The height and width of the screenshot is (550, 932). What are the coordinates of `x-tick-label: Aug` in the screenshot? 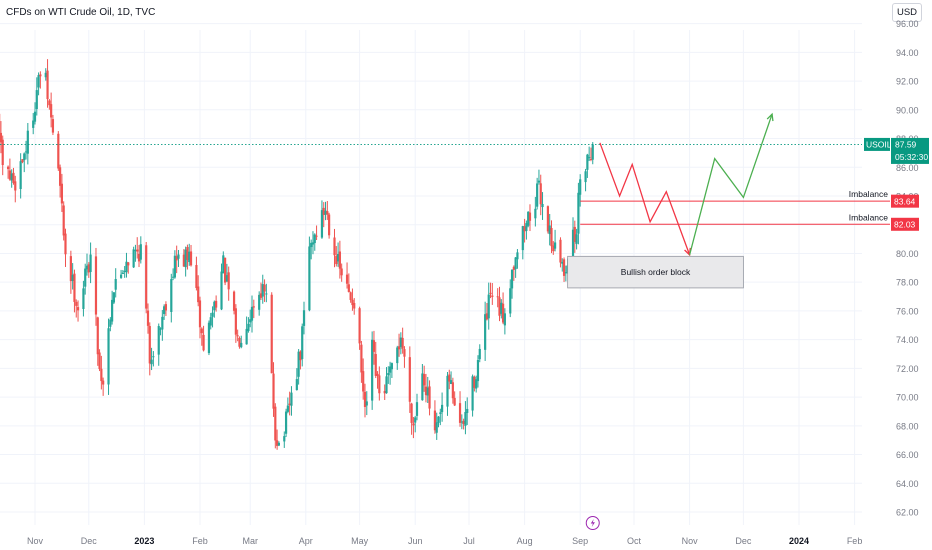 It's located at (525, 541).